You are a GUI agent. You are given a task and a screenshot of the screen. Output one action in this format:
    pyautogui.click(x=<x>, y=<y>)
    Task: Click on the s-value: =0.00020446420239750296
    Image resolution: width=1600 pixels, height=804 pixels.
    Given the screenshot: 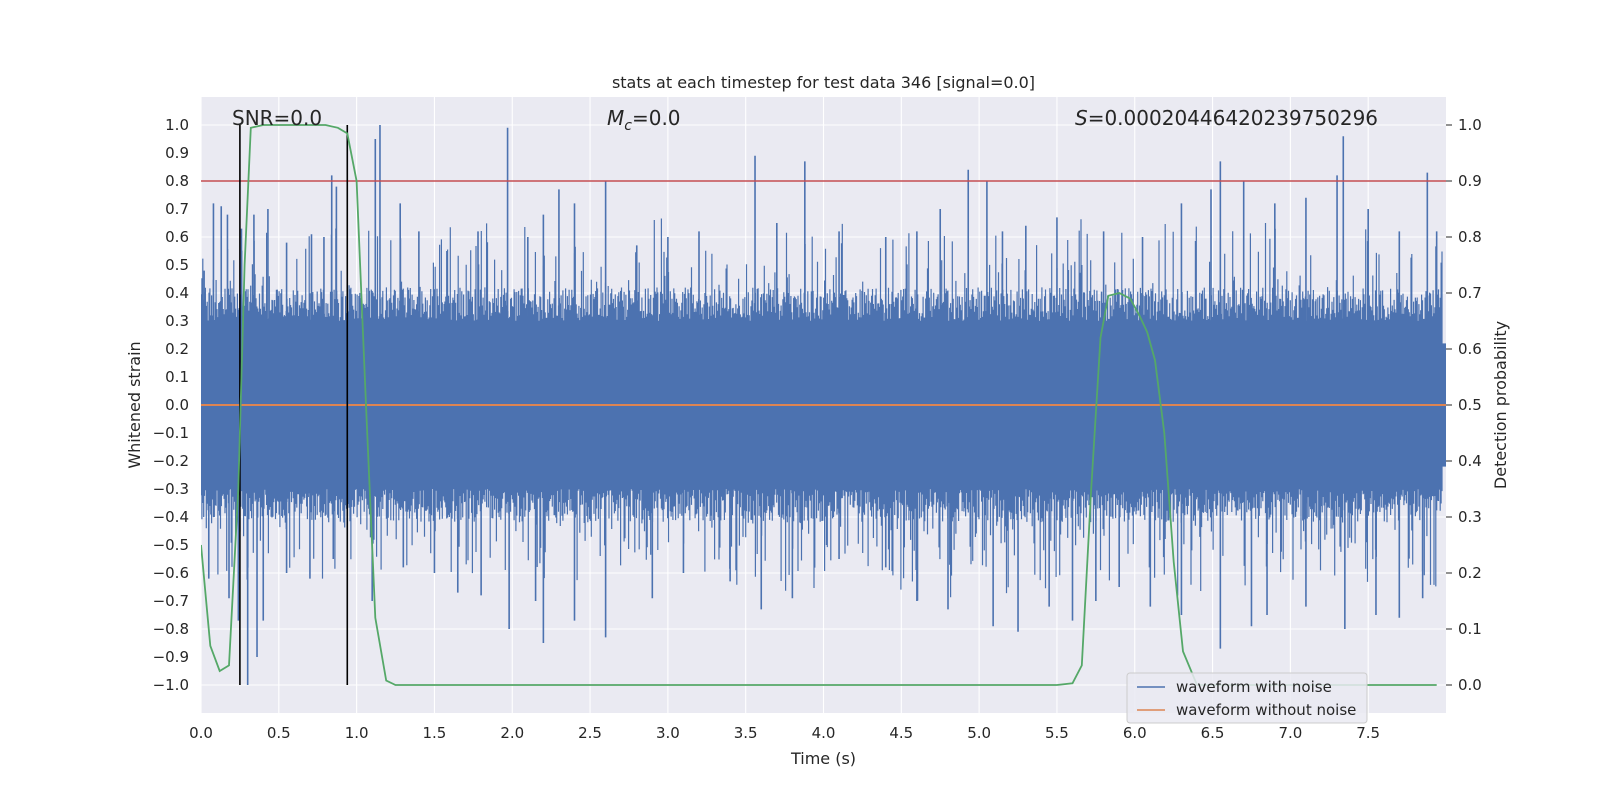 What is the action you would take?
    pyautogui.click(x=1233, y=118)
    